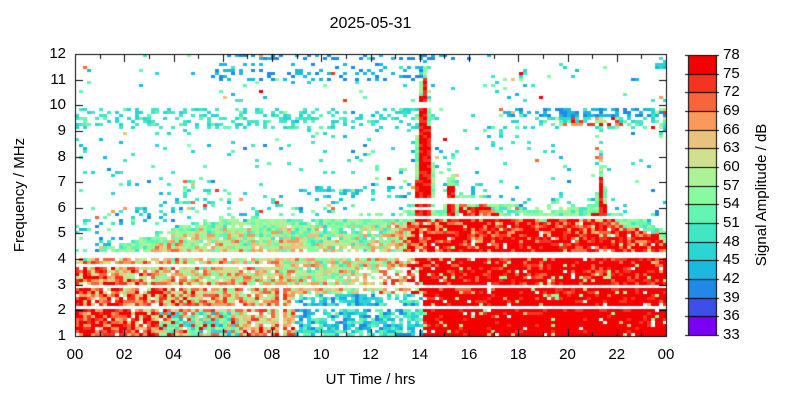 This screenshot has height=400, width=800. I want to click on x-tick-label: 20, so click(567, 354).